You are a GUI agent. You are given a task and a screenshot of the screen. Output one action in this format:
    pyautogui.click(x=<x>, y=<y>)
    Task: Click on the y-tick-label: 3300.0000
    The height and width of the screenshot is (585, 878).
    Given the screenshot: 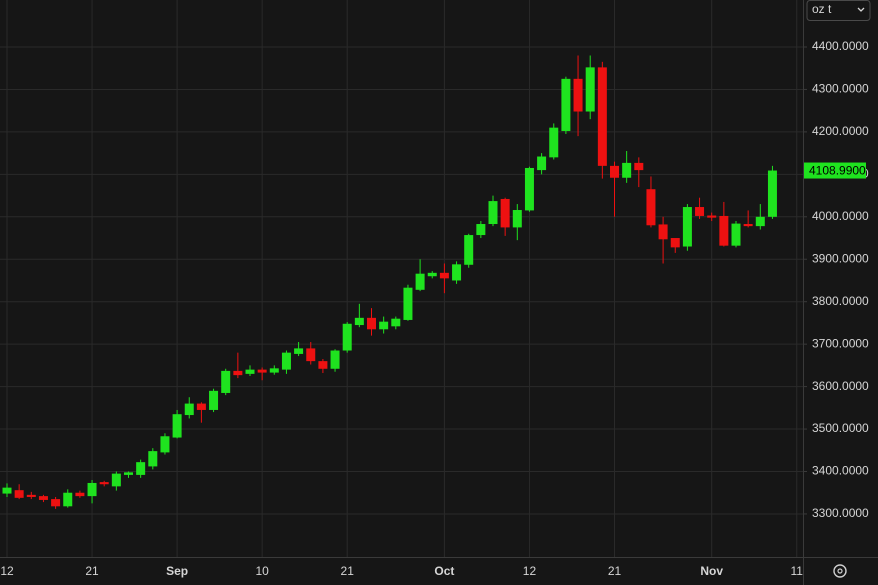 What is the action you would take?
    pyautogui.click(x=840, y=513)
    